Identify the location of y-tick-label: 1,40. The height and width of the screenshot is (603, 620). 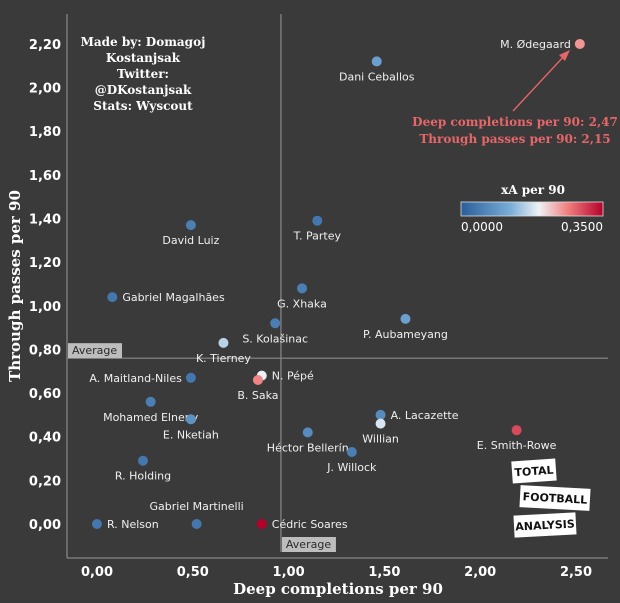
(45, 220).